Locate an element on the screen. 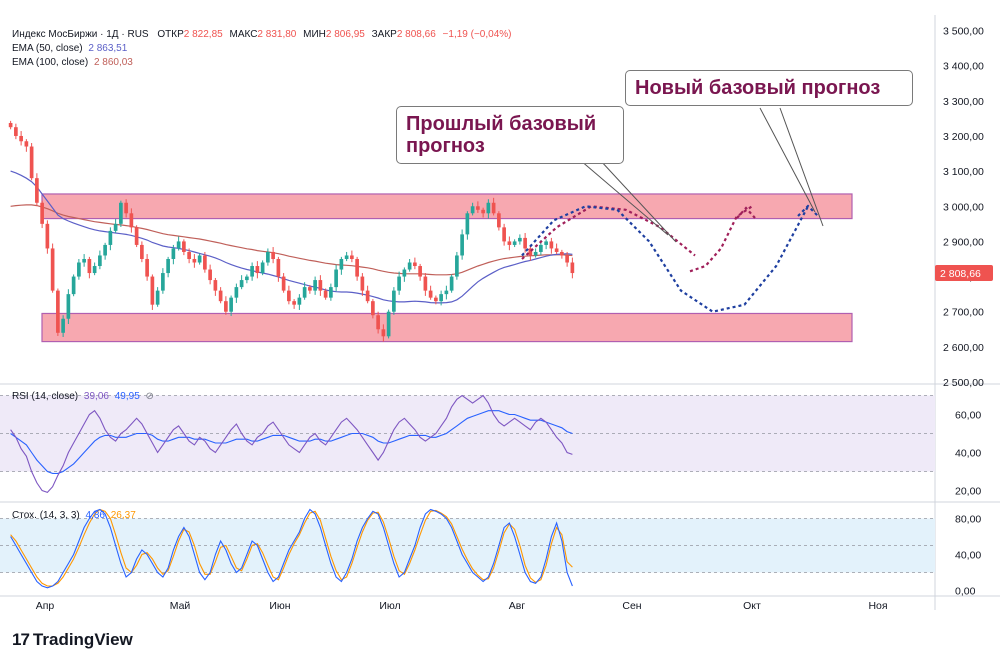 This screenshot has width=1000, height=666. ema50-label: EMA (50, close) is located at coordinates (47, 48).